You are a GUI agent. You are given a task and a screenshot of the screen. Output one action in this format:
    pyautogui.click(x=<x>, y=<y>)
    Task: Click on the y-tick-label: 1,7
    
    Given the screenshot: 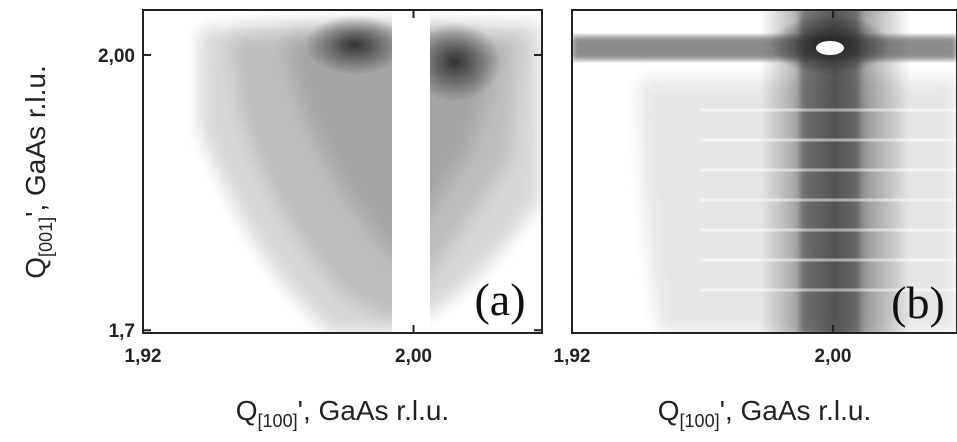 What is the action you would take?
    pyautogui.click(x=122, y=331)
    